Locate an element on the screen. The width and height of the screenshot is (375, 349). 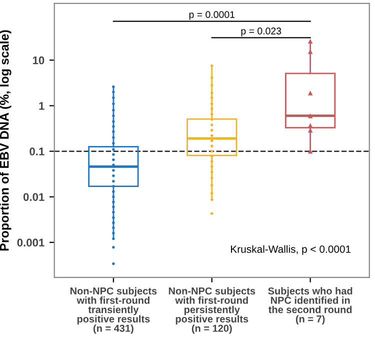
annotation: Kruskal-Wallis, p < 0.0001 is located at coordinates (291, 250).